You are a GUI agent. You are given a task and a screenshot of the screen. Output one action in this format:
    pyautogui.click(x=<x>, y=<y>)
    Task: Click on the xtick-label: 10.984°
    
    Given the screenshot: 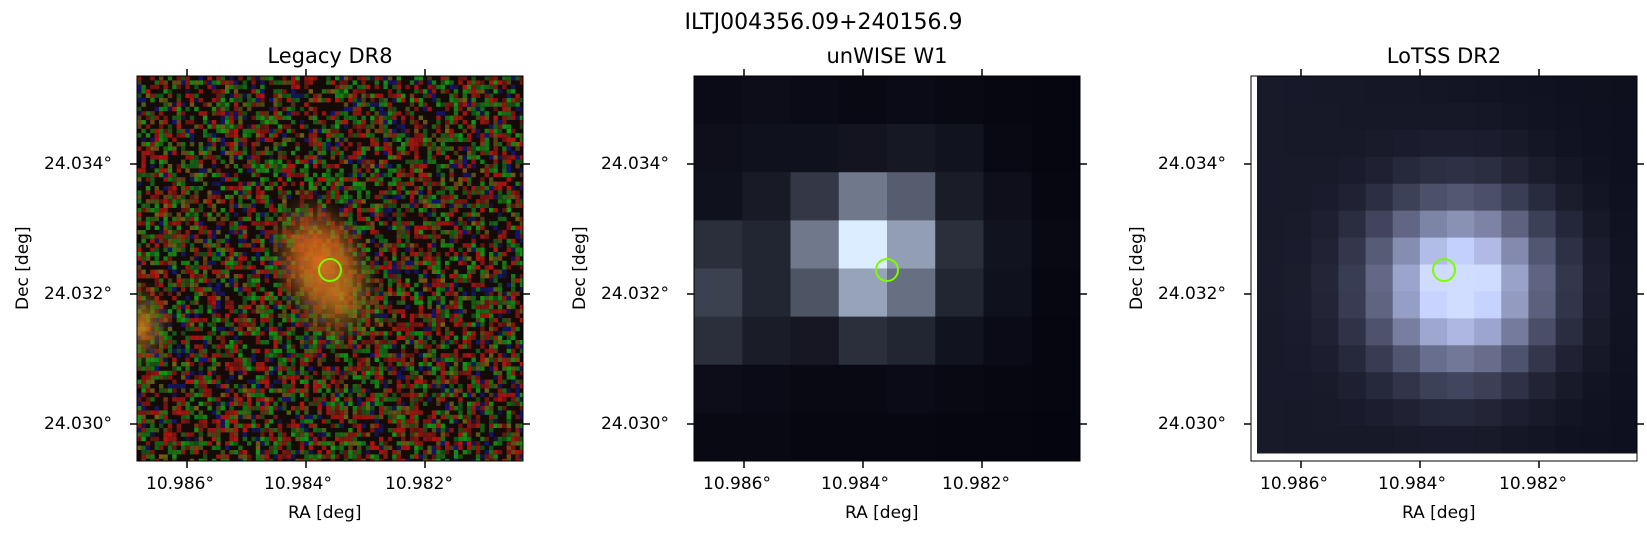 What is the action you would take?
    pyautogui.click(x=855, y=484)
    